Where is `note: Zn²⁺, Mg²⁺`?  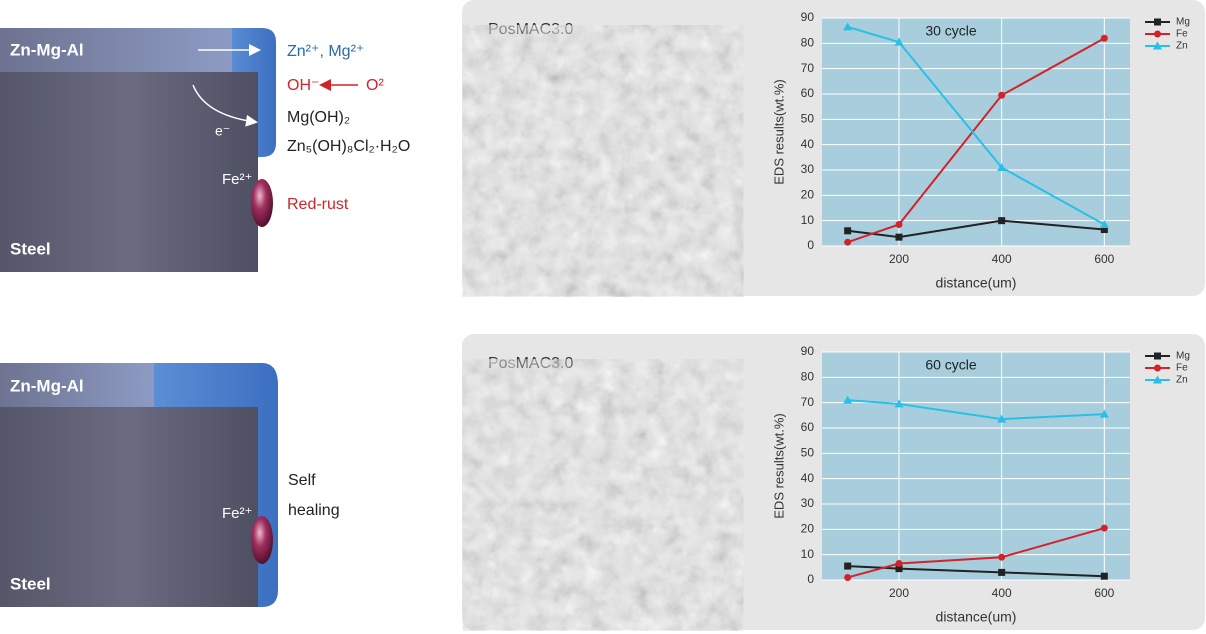
note: Zn²⁺, Mg²⁺ is located at coordinates (325, 51).